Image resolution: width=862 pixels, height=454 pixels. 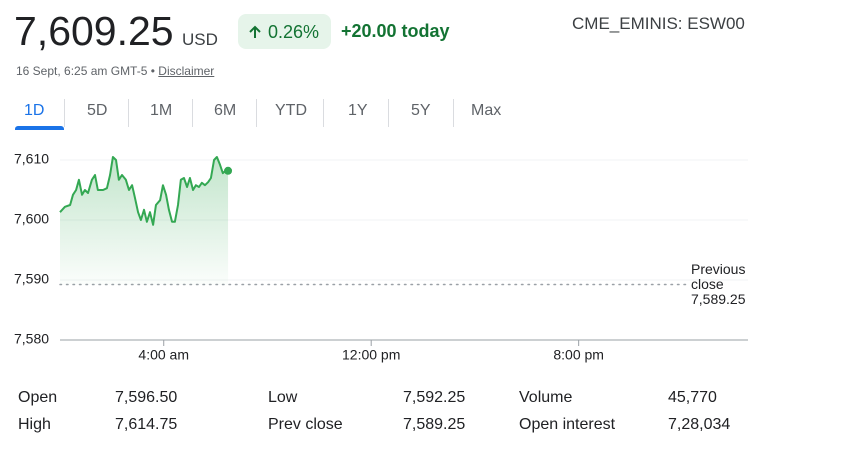 What do you see at coordinates (486, 110) in the screenshot?
I see `tab: Max` at bounding box center [486, 110].